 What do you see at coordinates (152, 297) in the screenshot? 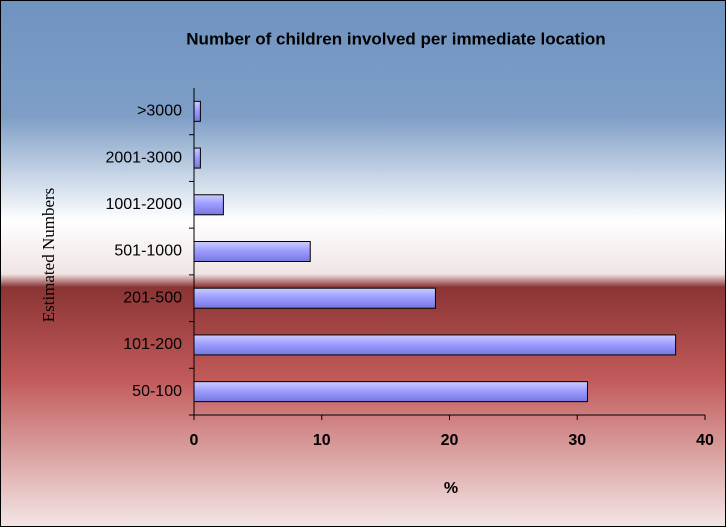
I see `y-tick-label: 201-500` at bounding box center [152, 297].